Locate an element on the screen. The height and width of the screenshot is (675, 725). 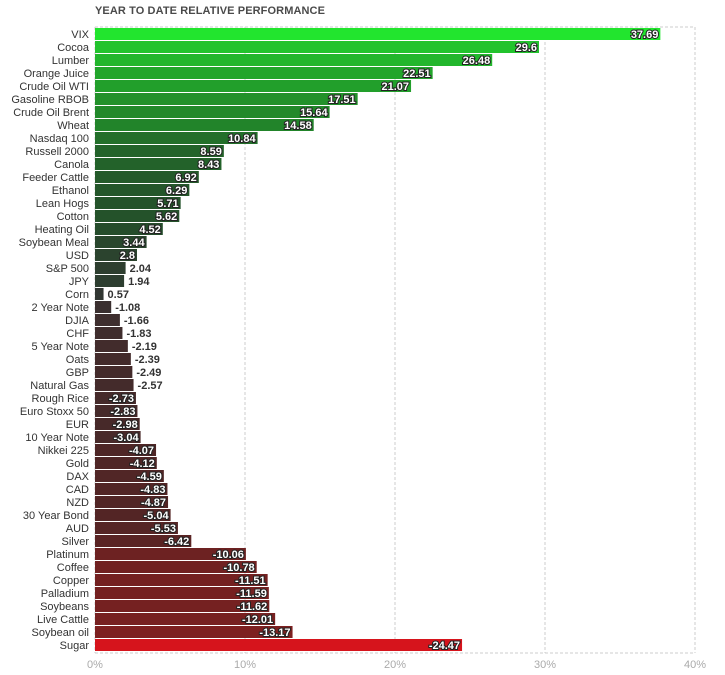
data-label: 15.64 is located at coordinates (314, 113).